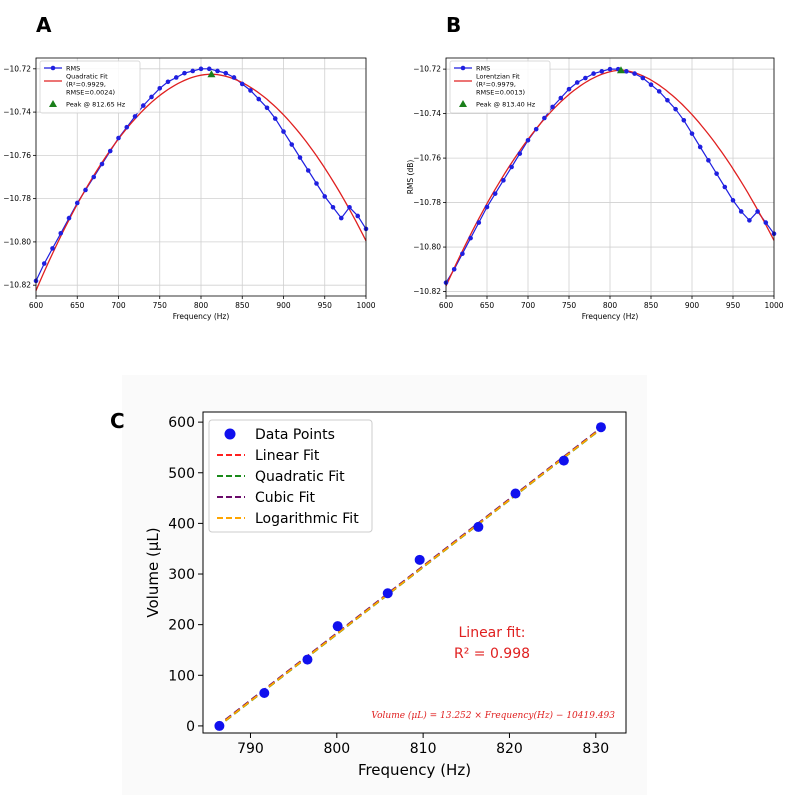 This screenshot has width=786, height=800. I want to click on x-tick-label: 810, so click(423, 749).